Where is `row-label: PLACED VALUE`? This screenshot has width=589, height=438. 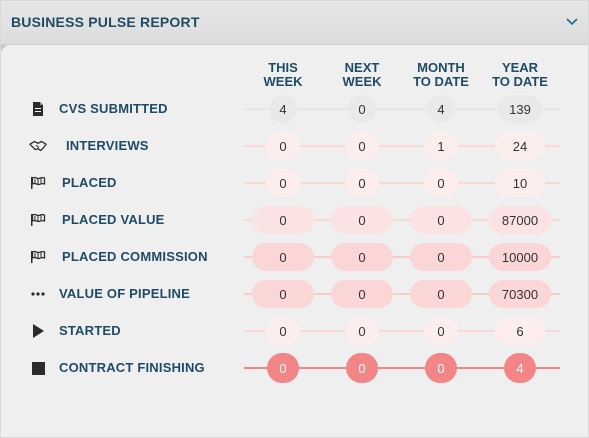
row-label: PLACED VALUE is located at coordinates (113, 219).